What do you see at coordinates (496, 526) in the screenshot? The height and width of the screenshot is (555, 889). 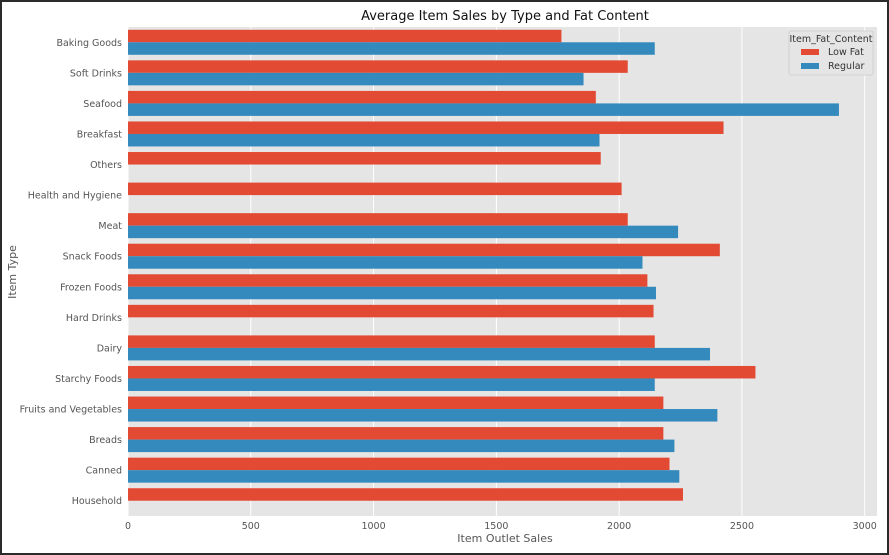 I see `x-tick-label: 1500` at bounding box center [496, 526].